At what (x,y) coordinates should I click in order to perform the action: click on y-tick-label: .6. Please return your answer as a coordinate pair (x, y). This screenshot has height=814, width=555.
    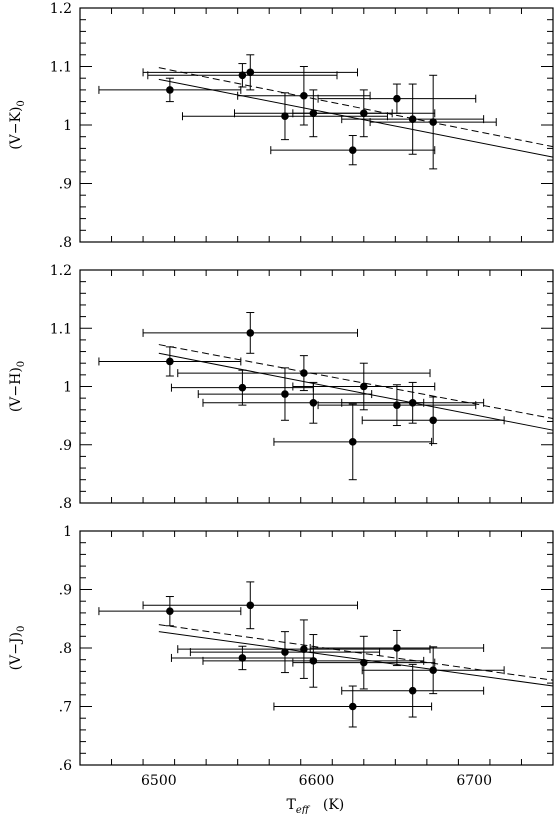
    Looking at the image, I should click on (65, 766).